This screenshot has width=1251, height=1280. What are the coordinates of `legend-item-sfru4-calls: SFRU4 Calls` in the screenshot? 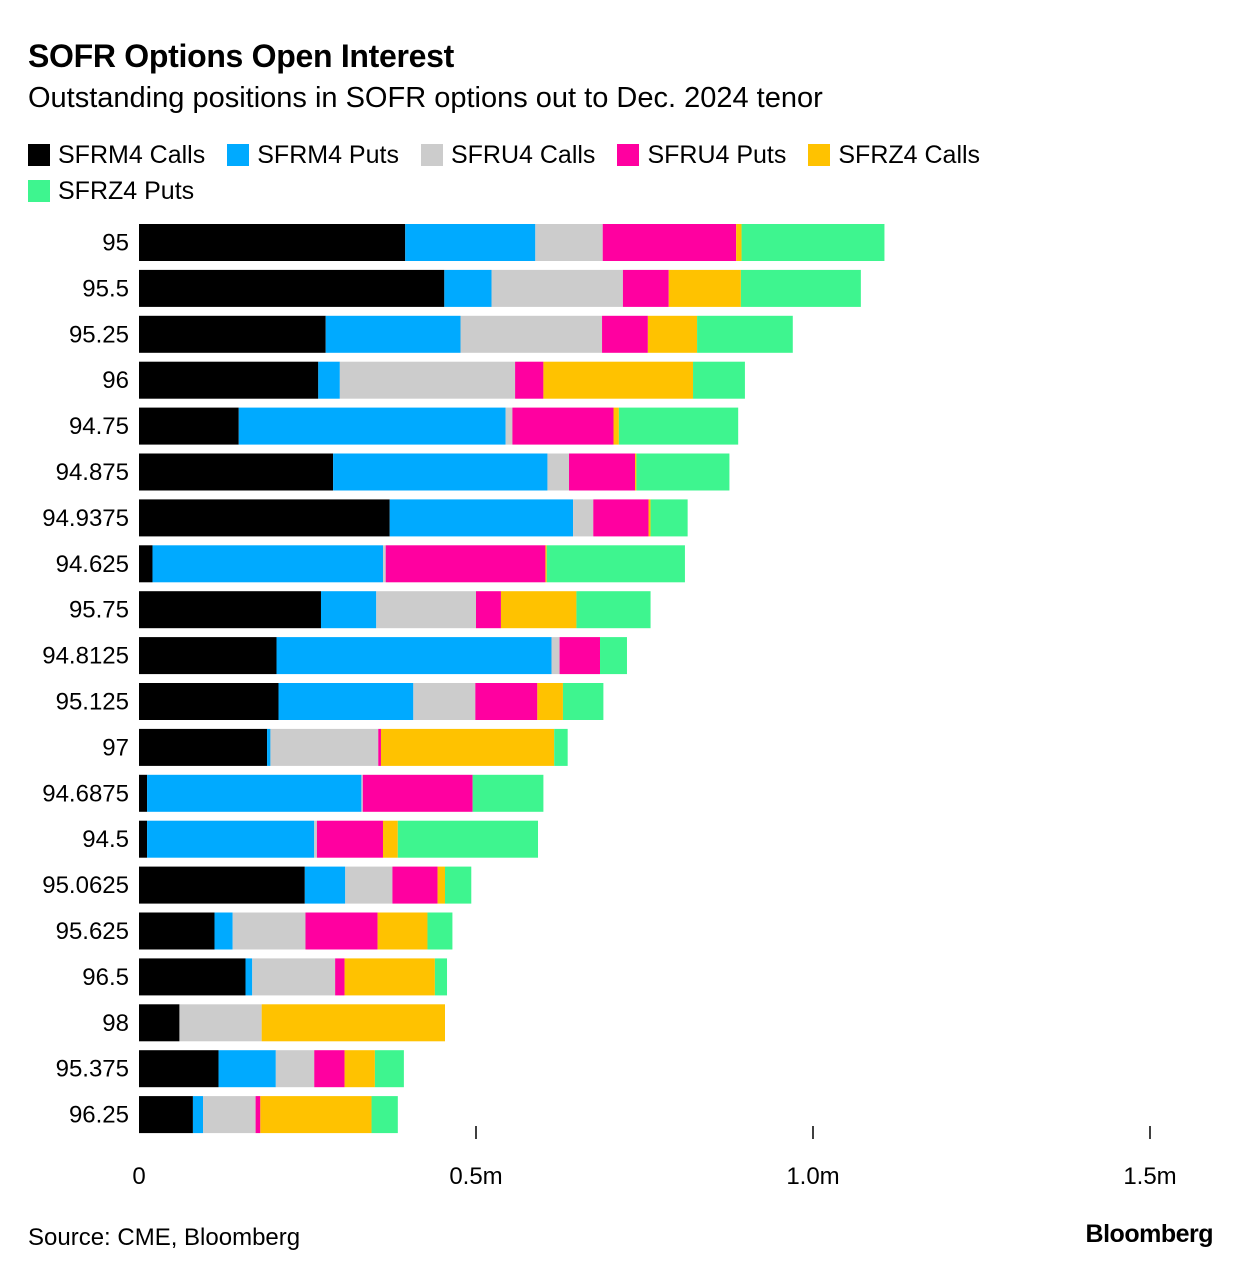 It's located at (508, 154).